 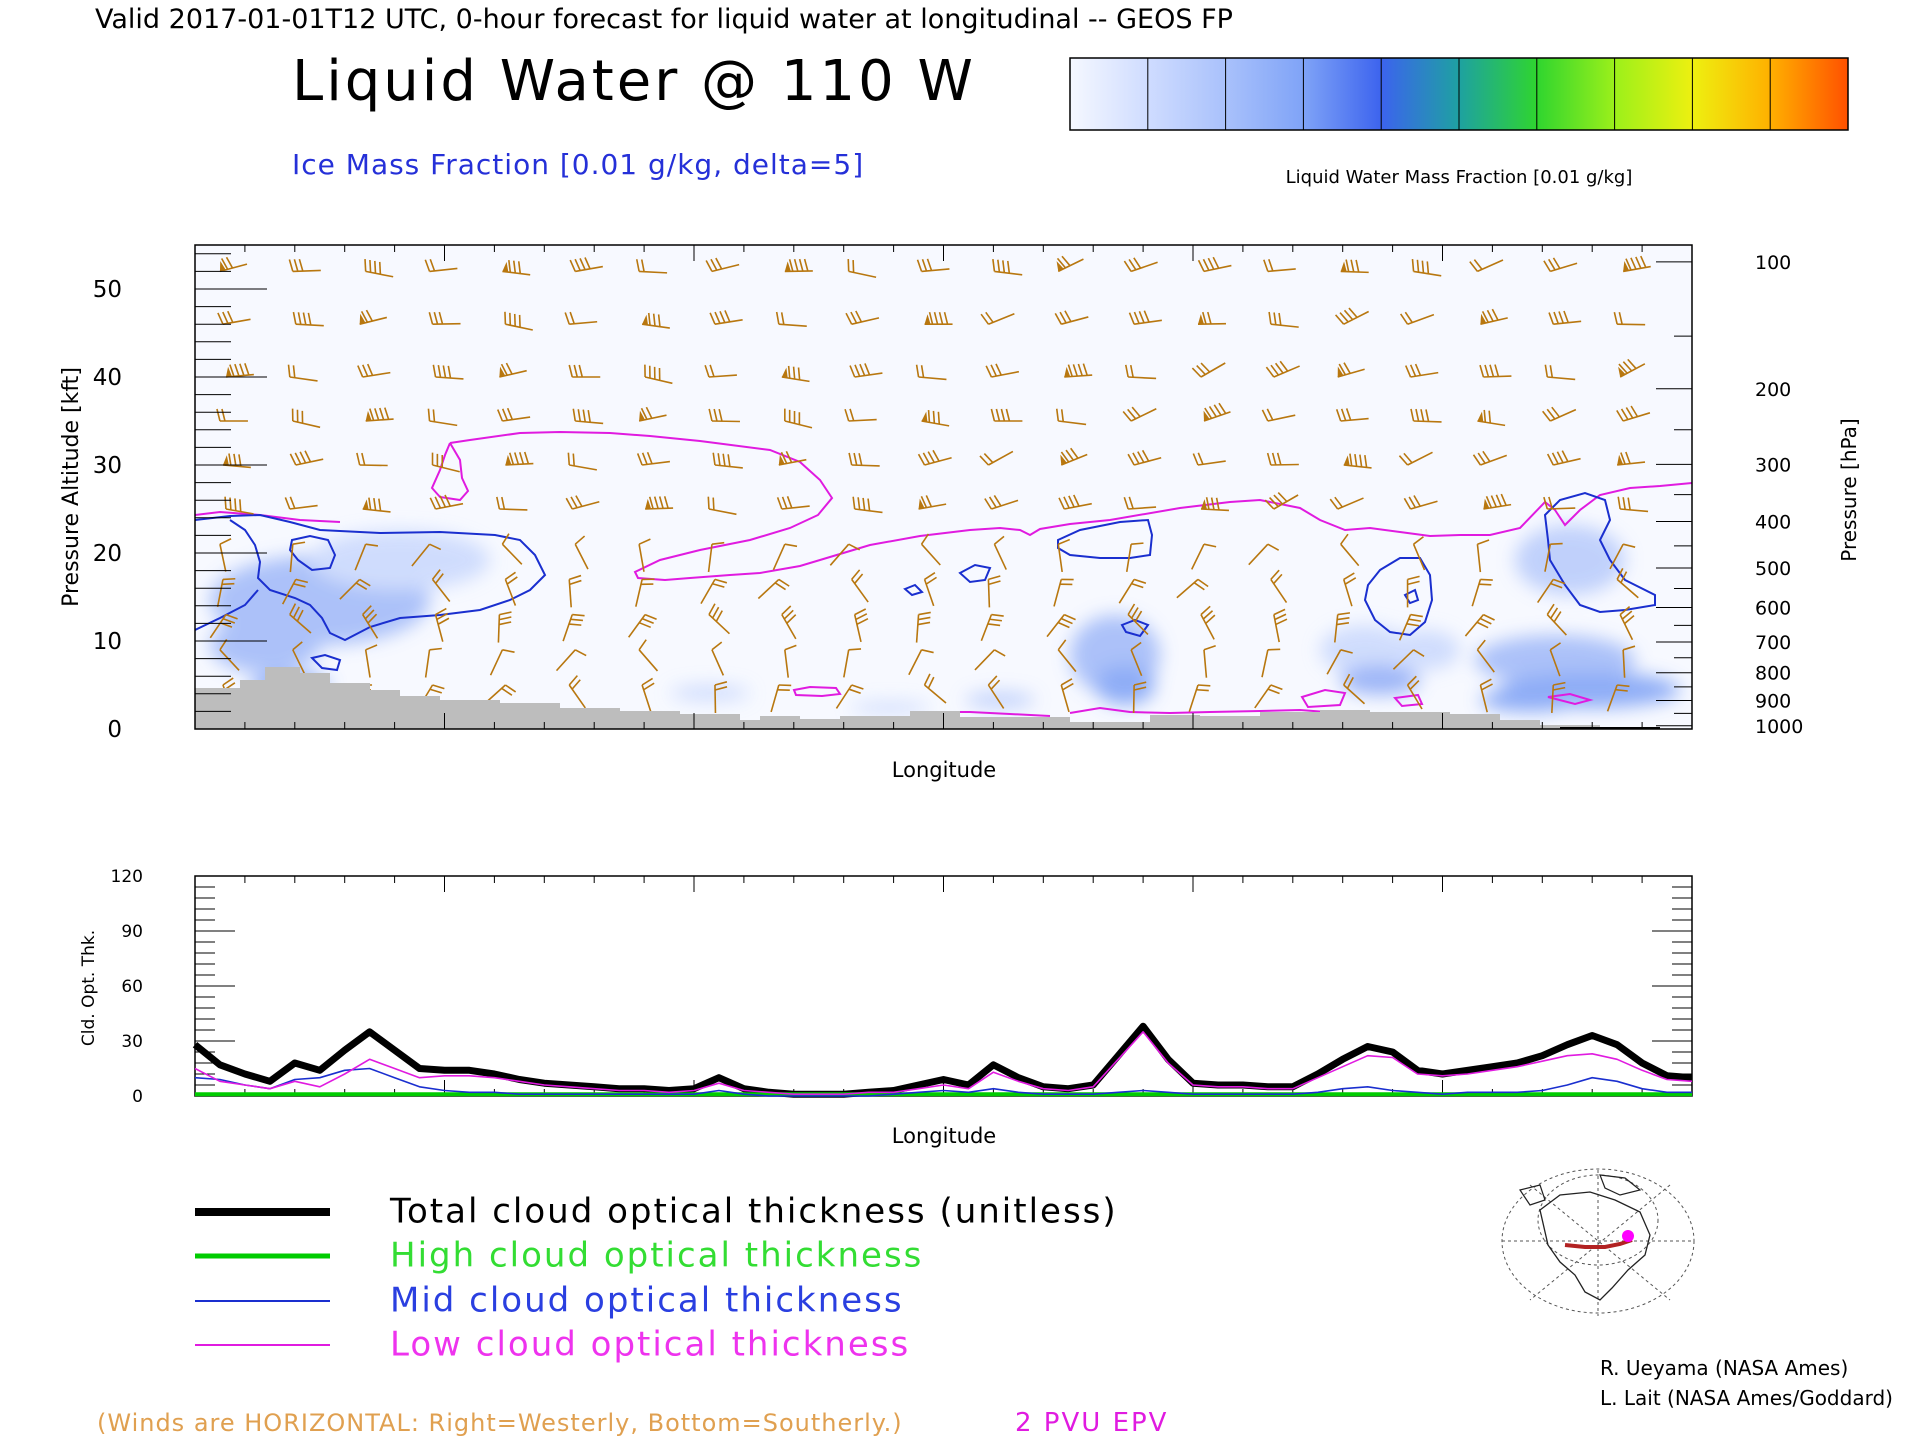 I want to click on hpa-tick-label: 200, so click(x=1773, y=390).